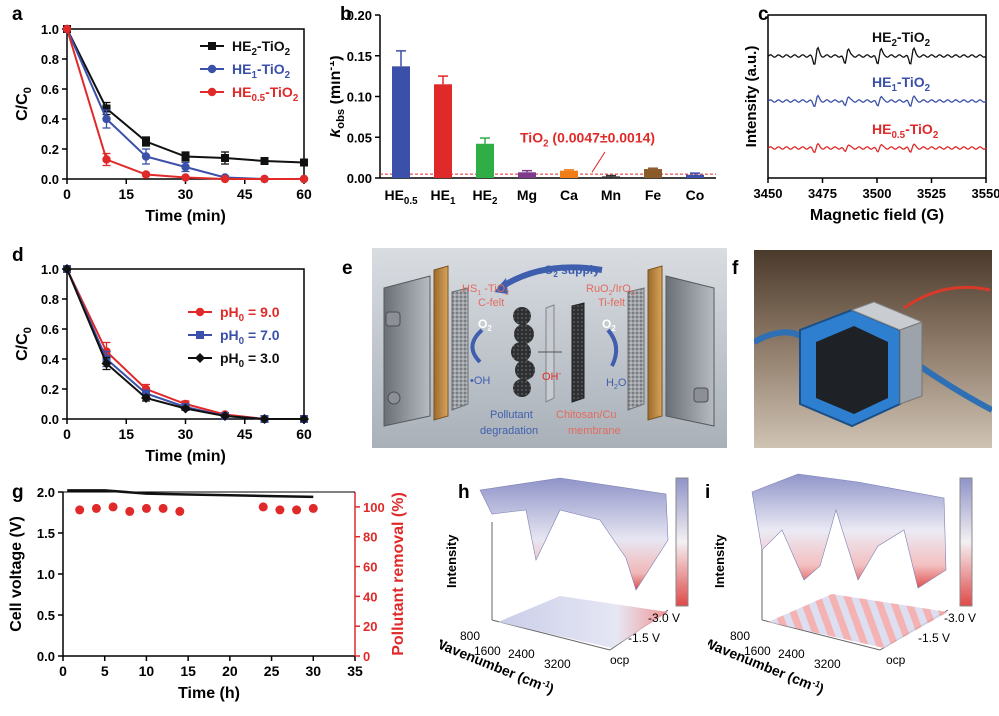 Image resolution: width=999 pixels, height=716 pixels. What do you see at coordinates (50, 329) in the screenshot?
I see `d-ytick-label: 0.6` at bounding box center [50, 329].